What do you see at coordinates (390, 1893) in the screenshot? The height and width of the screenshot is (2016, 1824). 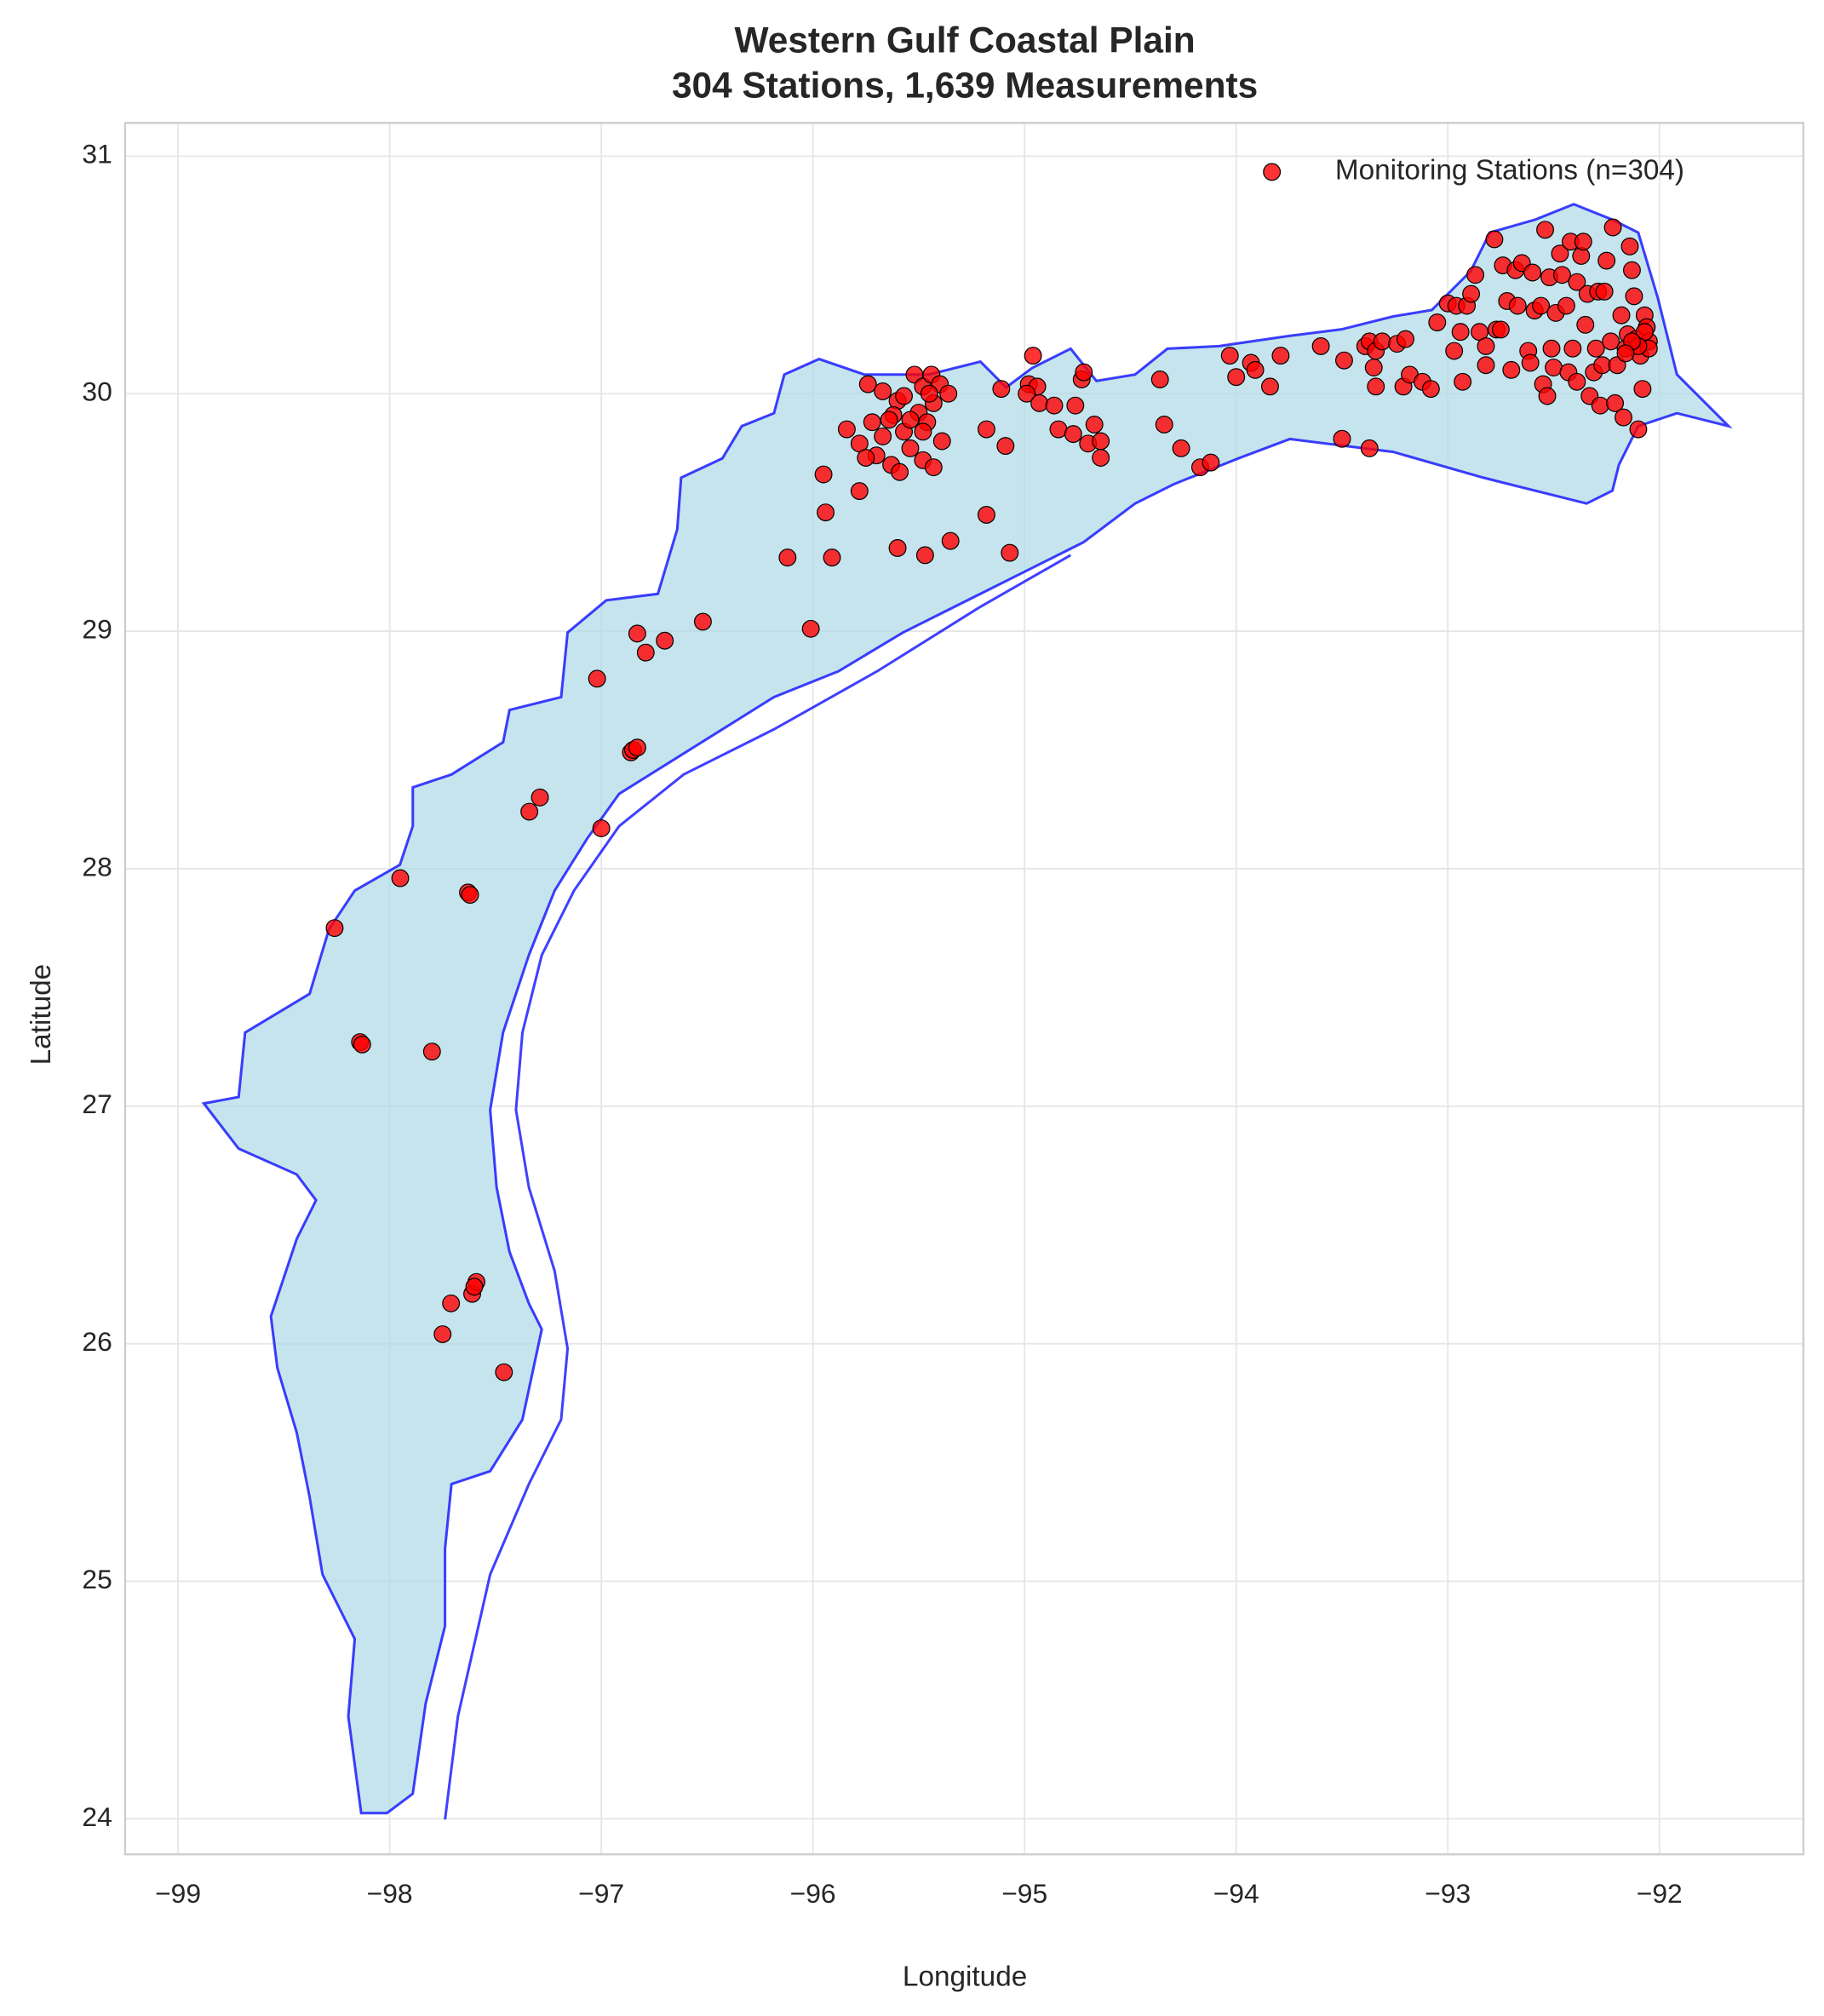 I see `x-tick-label: −98` at bounding box center [390, 1893].